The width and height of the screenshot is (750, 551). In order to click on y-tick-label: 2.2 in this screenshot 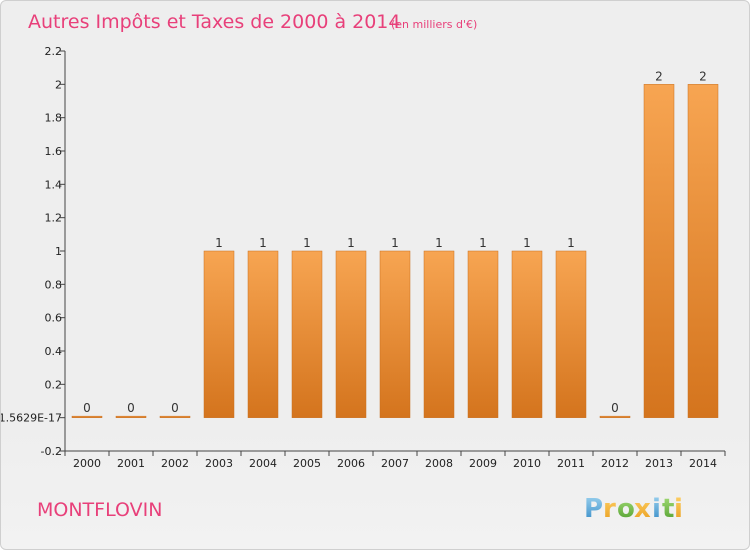, I will do `click(54, 51)`.